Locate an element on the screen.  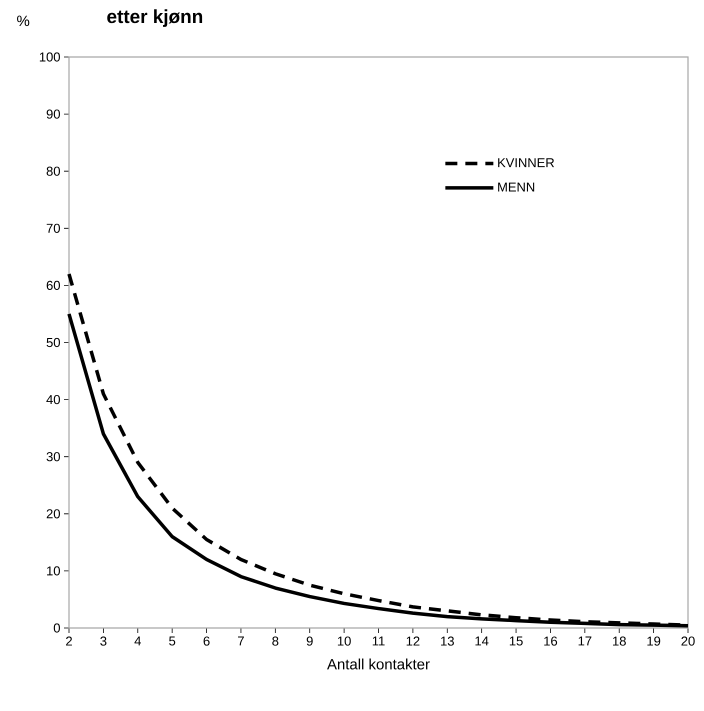
y-tick-label: 90 is located at coordinates (53, 114).